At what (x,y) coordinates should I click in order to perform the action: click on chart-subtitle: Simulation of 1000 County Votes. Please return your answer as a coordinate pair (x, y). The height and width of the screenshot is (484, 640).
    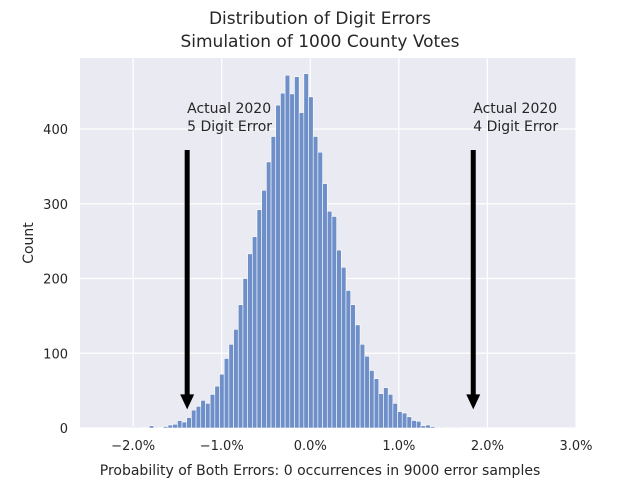
    Looking at the image, I should click on (319, 42).